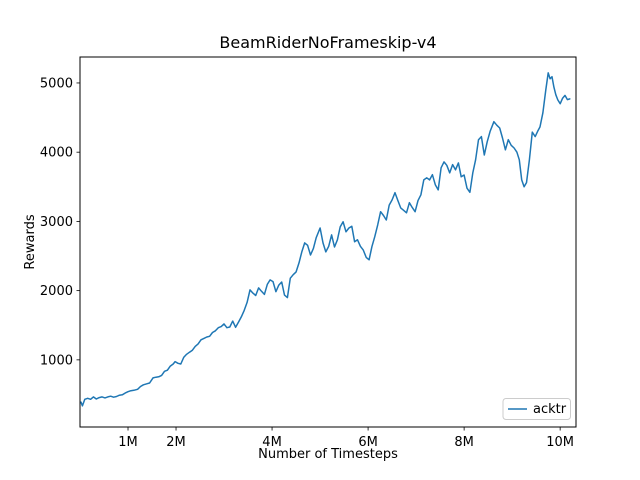 The height and width of the screenshot is (480, 640). I want to click on y-tick-label: 3000, so click(56, 222).